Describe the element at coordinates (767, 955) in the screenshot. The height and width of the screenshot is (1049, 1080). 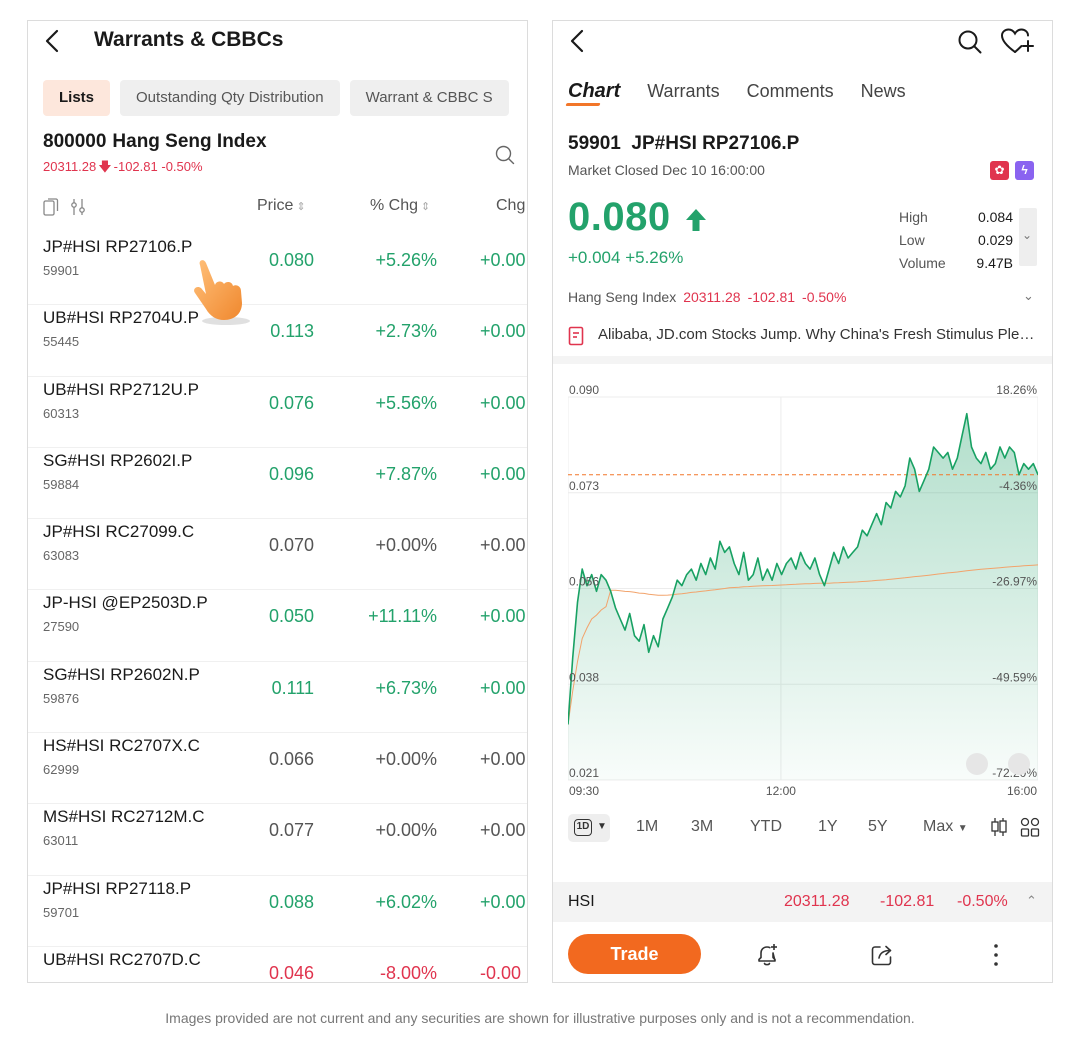
I see `price-alert-bell-icon` at that location.